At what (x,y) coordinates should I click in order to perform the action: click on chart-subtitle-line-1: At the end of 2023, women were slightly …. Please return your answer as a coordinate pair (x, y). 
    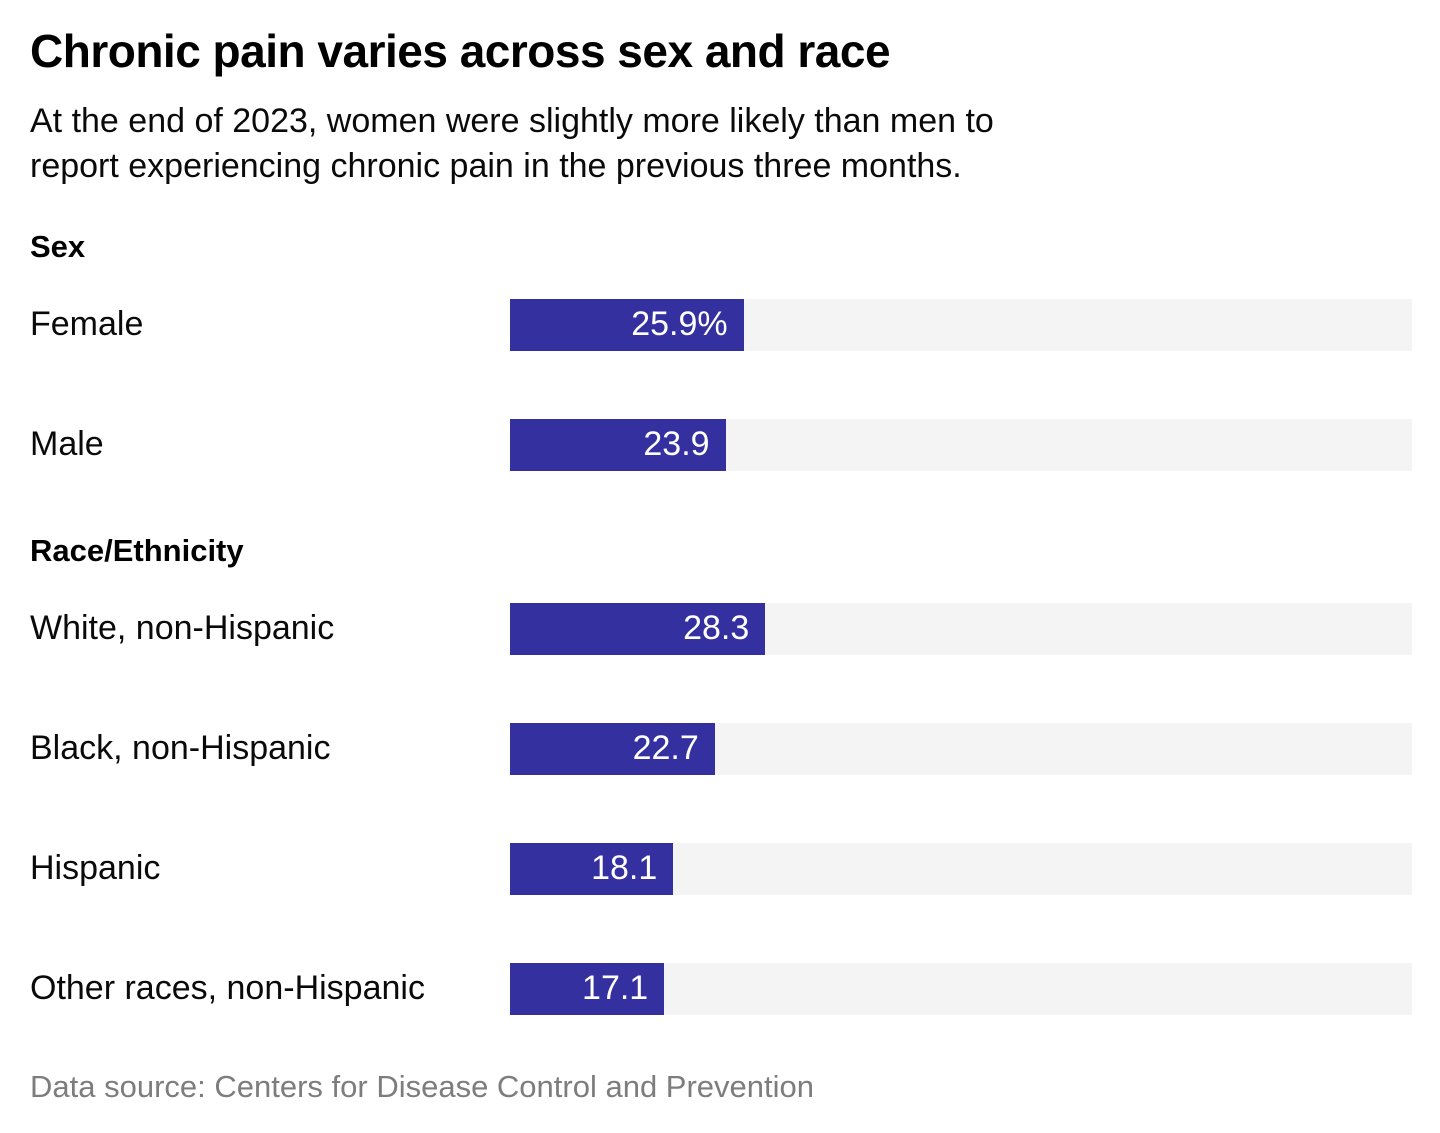
    Looking at the image, I should click on (512, 120).